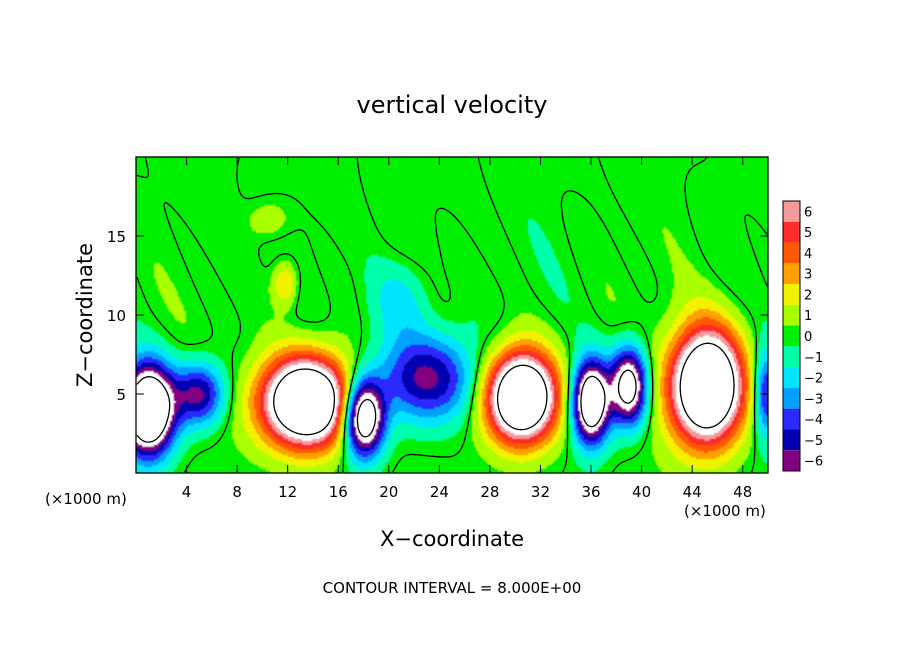 The height and width of the screenshot is (658, 904). I want to click on contour-line-negative, so click(386, 406).